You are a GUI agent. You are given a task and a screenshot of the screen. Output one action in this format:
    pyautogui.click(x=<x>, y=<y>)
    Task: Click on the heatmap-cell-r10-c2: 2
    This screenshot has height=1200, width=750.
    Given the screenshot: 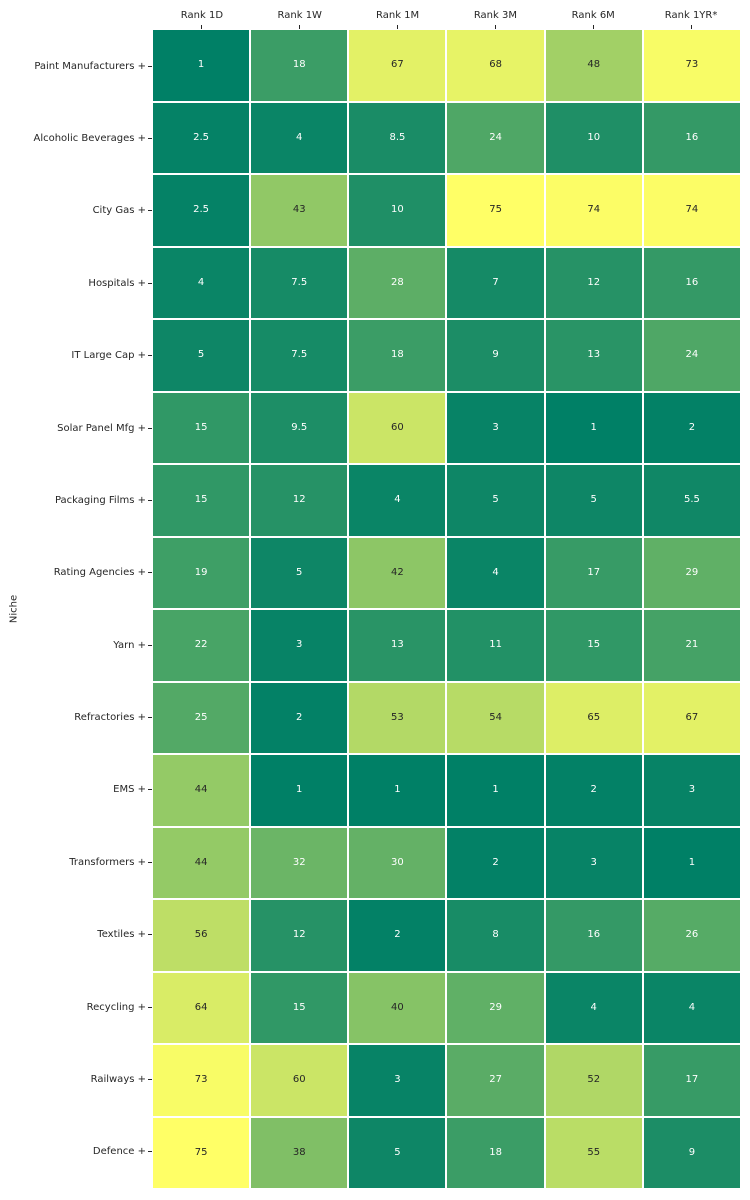 What is the action you would take?
    pyautogui.click(x=299, y=717)
    